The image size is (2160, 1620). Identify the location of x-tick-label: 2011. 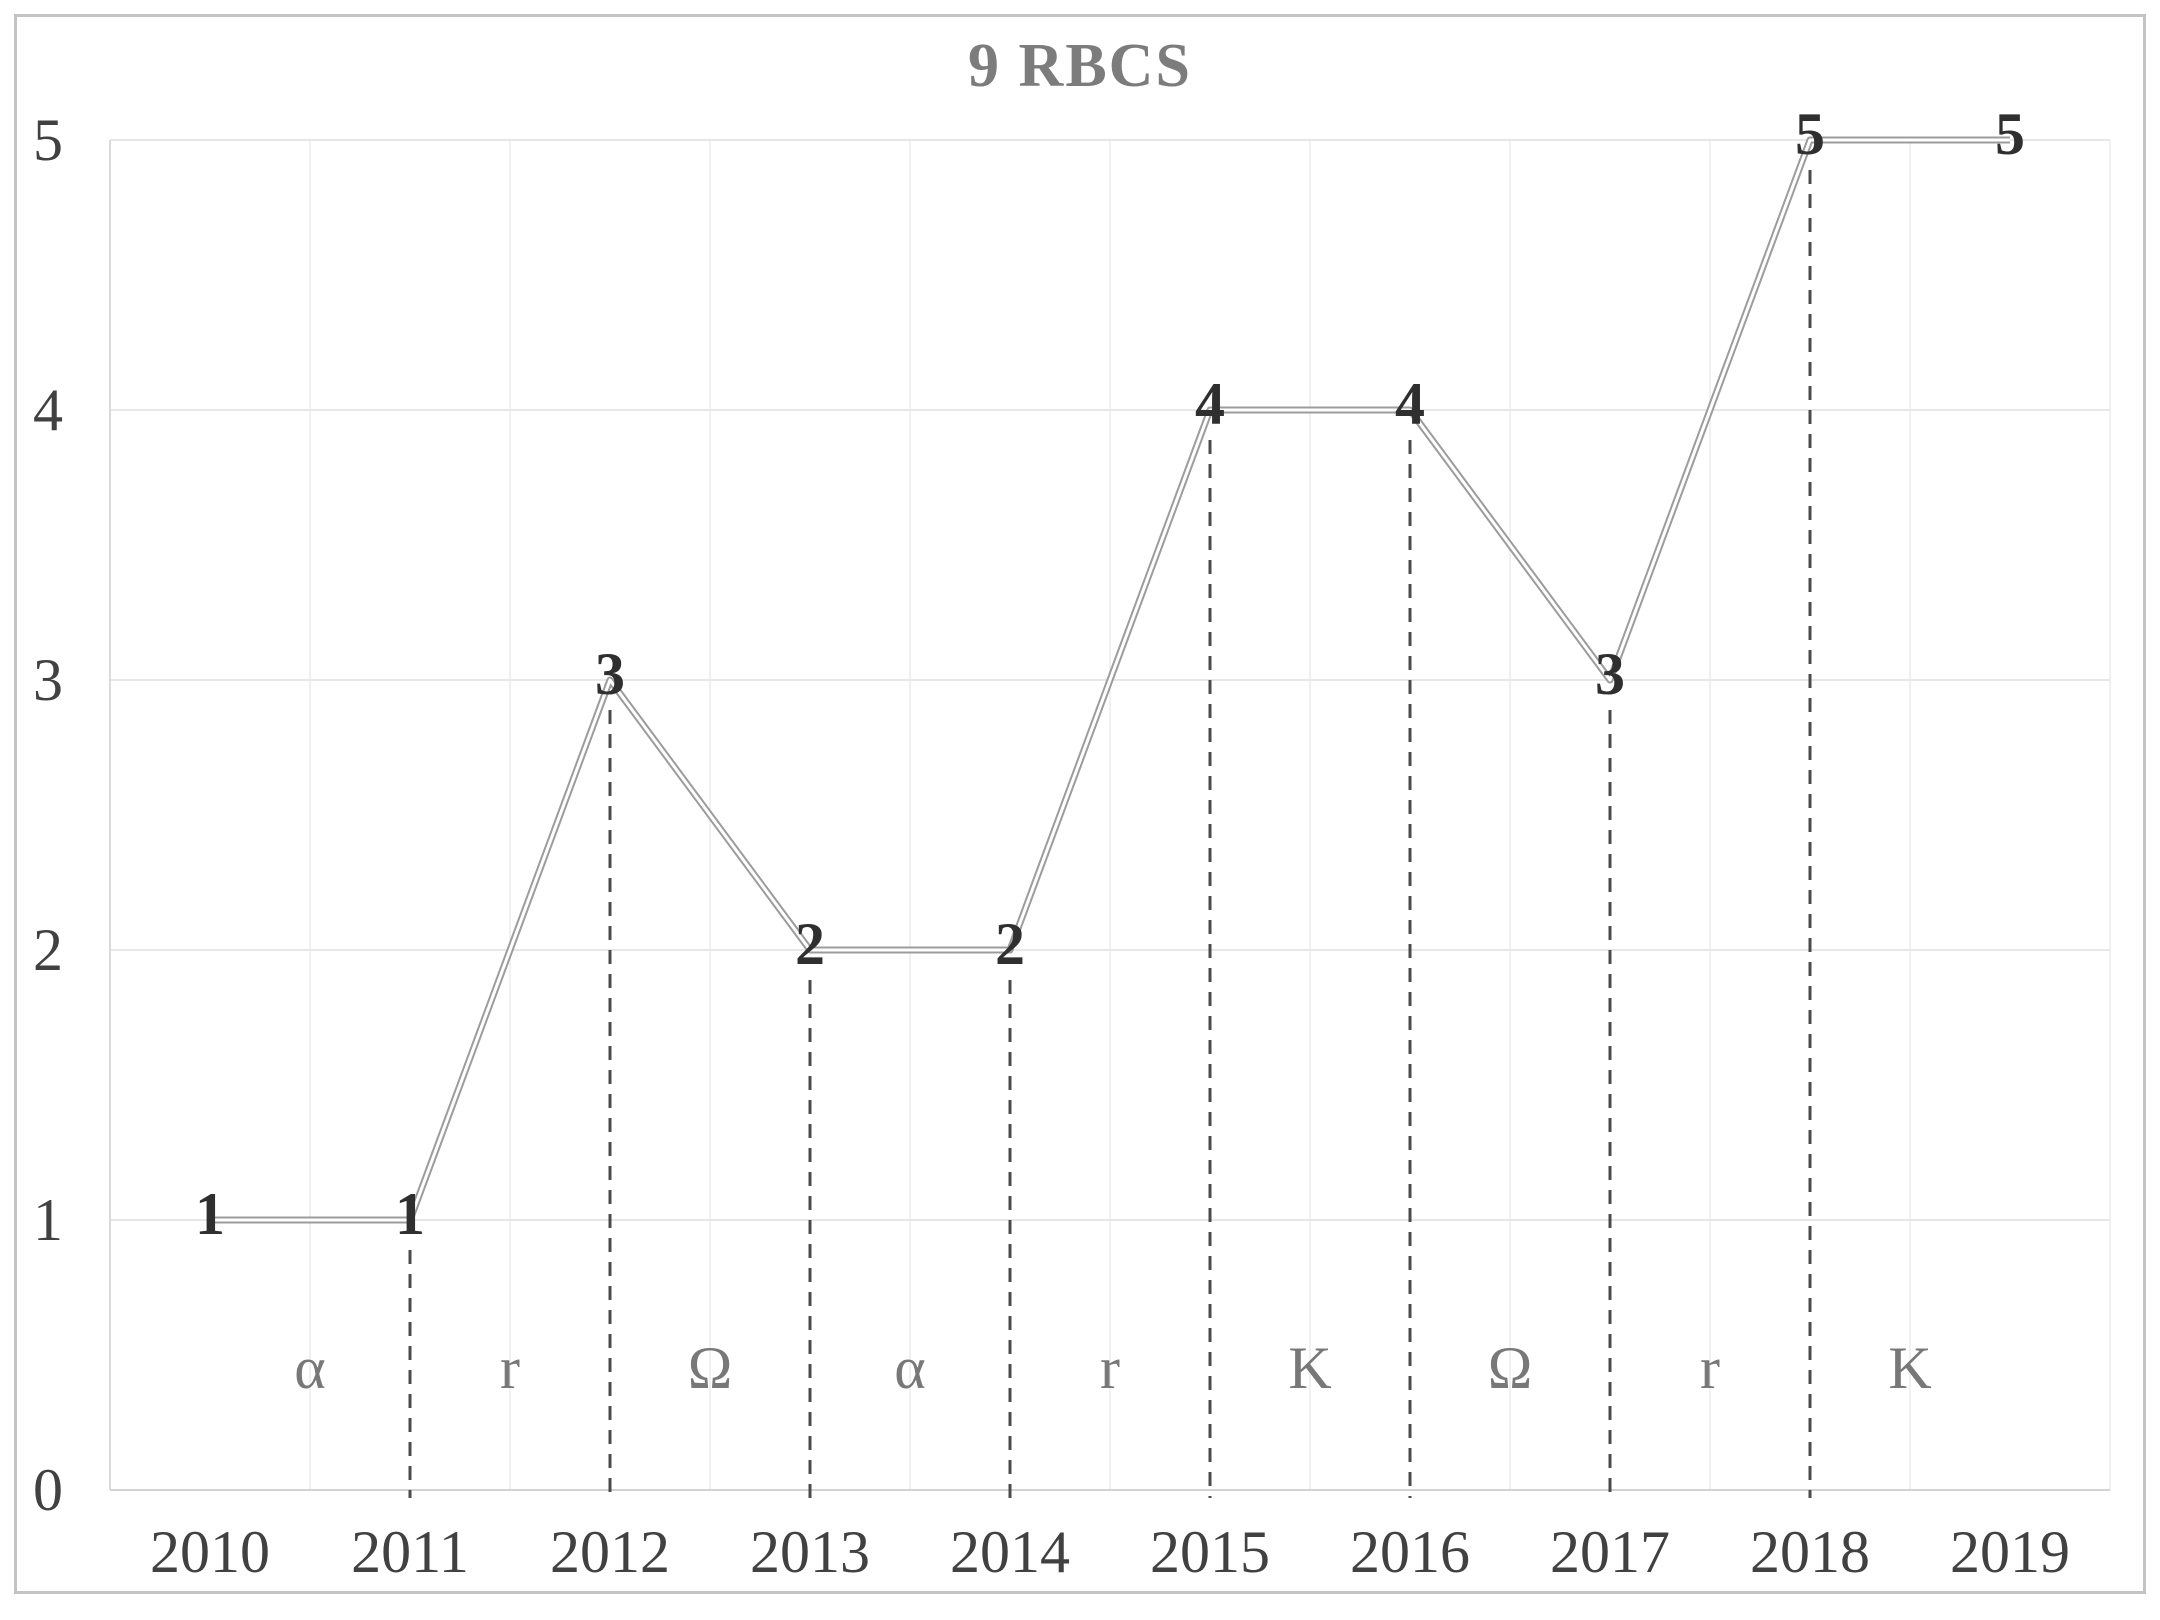
(410, 1552).